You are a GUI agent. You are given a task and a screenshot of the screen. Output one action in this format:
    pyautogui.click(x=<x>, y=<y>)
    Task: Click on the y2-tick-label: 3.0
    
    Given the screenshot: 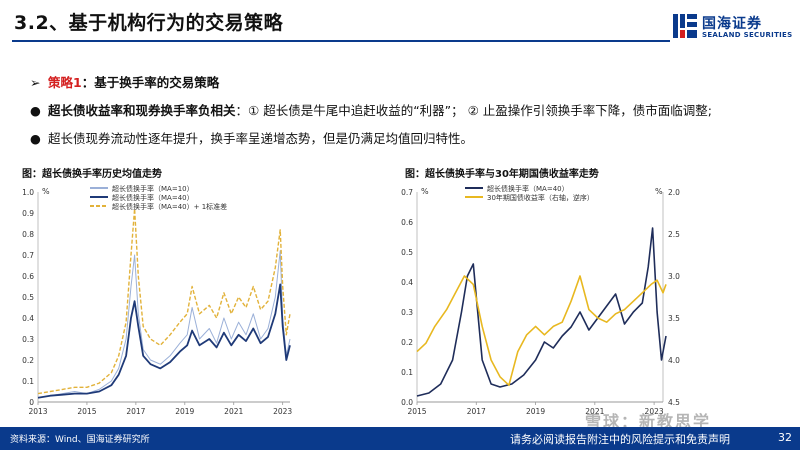 What is the action you would take?
    pyautogui.click(x=674, y=276)
    